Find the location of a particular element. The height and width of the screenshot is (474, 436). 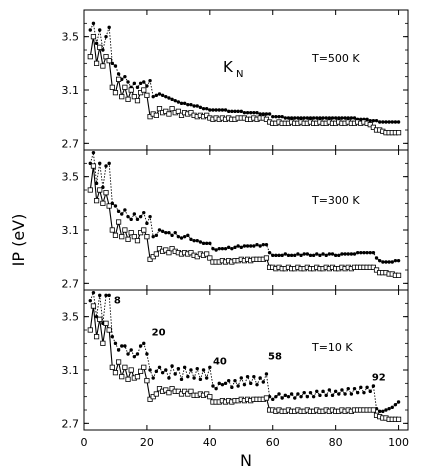

x-tick-label: 60 is located at coordinates (273, 442).